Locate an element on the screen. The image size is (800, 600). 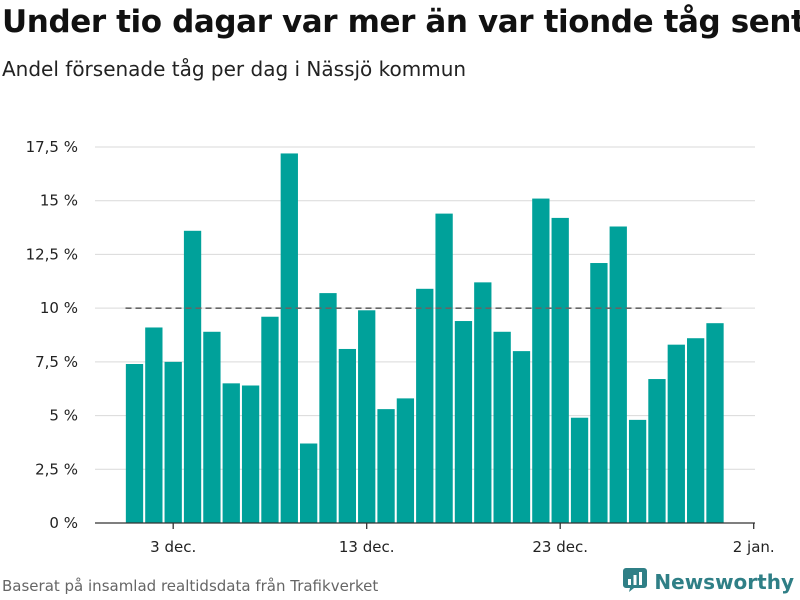
y-axis-ticks: 0 % 2,5 % 5 % 7,5 % 10 % 12,5 % 15 % 17,5 % is located at coordinates (52, 335).